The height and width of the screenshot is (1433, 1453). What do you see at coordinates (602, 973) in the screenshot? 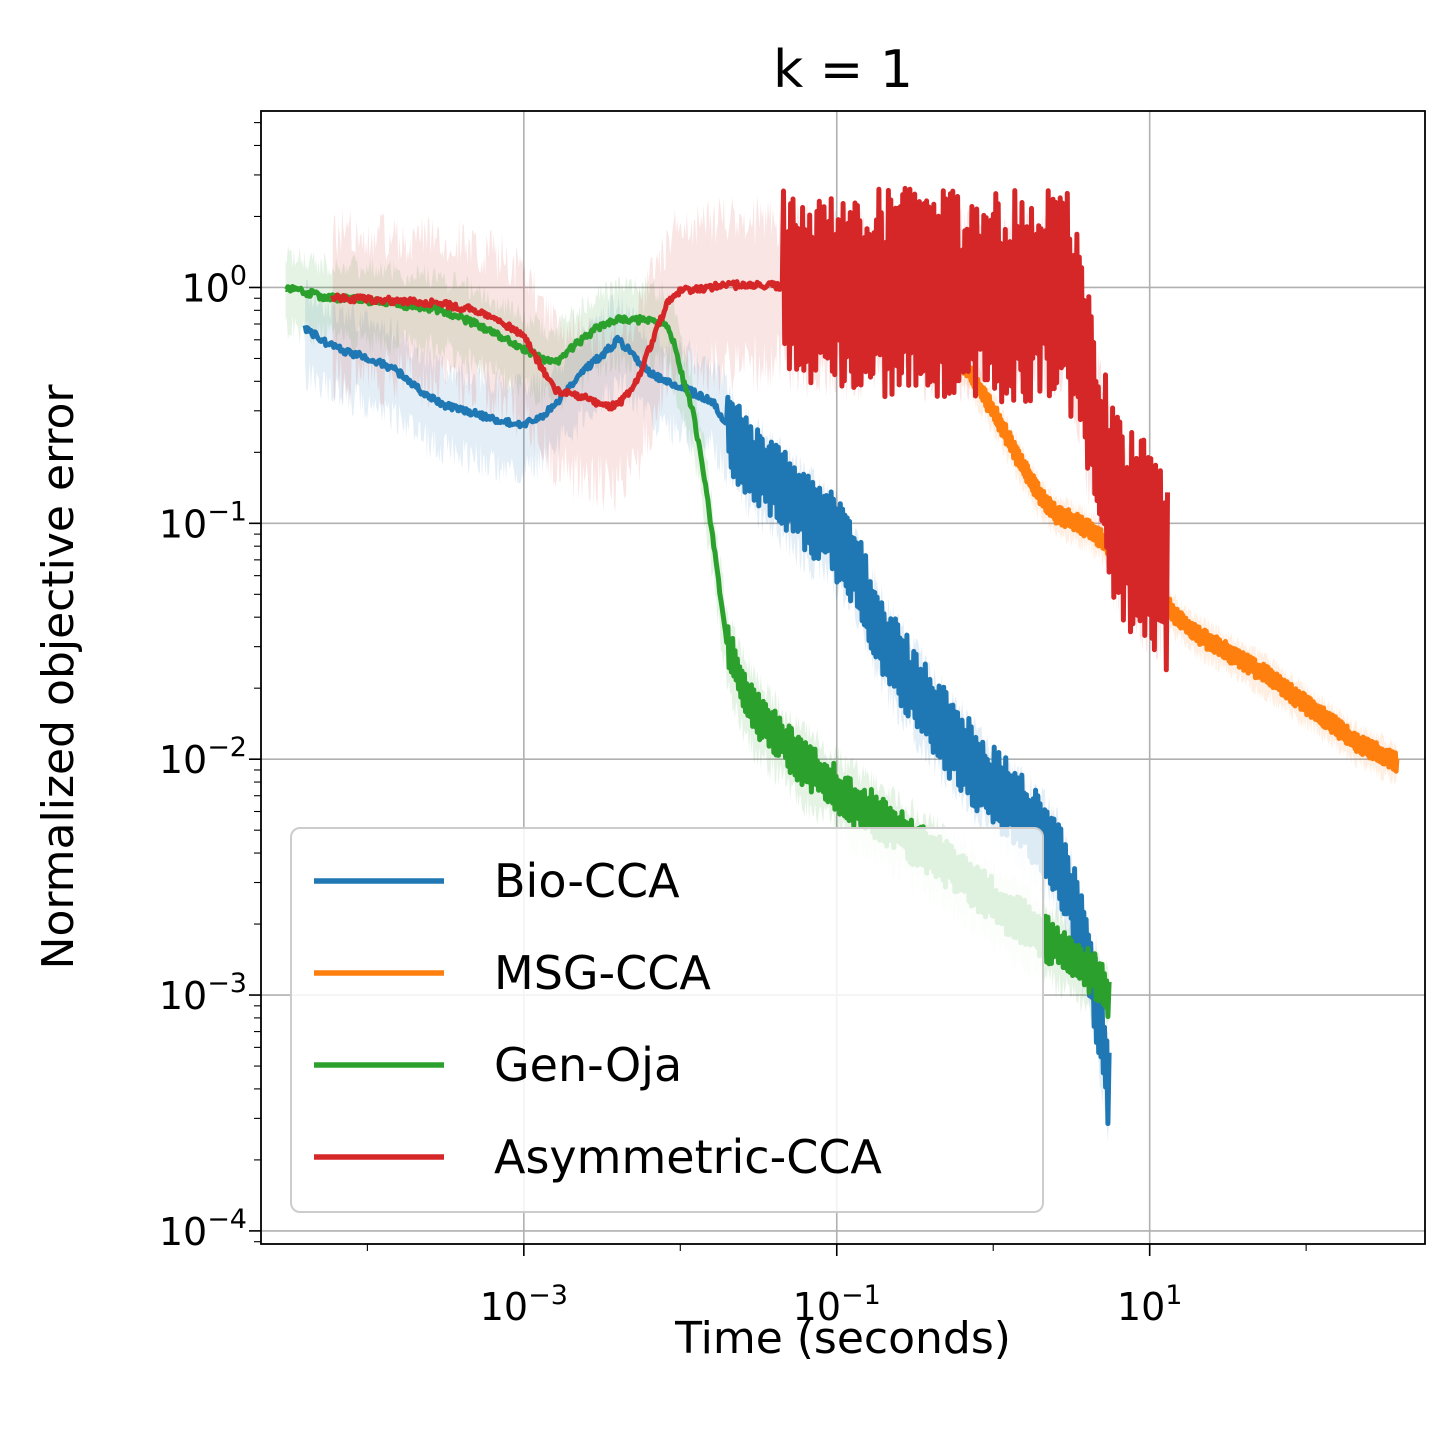
I see `legend-label: MSG-CCA` at bounding box center [602, 973].